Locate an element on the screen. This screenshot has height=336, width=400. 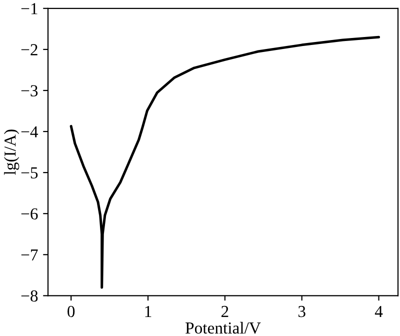
x-tick-label: 1 is located at coordinates (148, 311).